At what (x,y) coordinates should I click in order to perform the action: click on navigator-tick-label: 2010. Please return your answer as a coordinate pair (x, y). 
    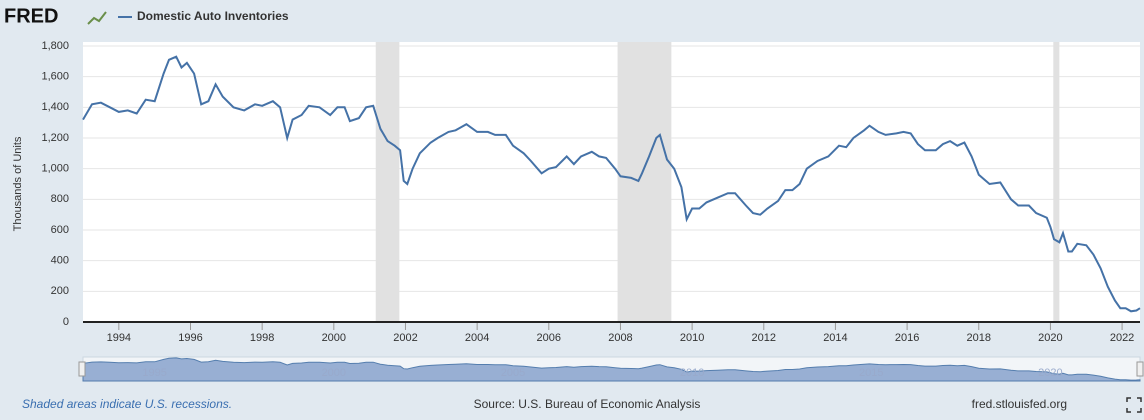
    Looking at the image, I should click on (692, 373).